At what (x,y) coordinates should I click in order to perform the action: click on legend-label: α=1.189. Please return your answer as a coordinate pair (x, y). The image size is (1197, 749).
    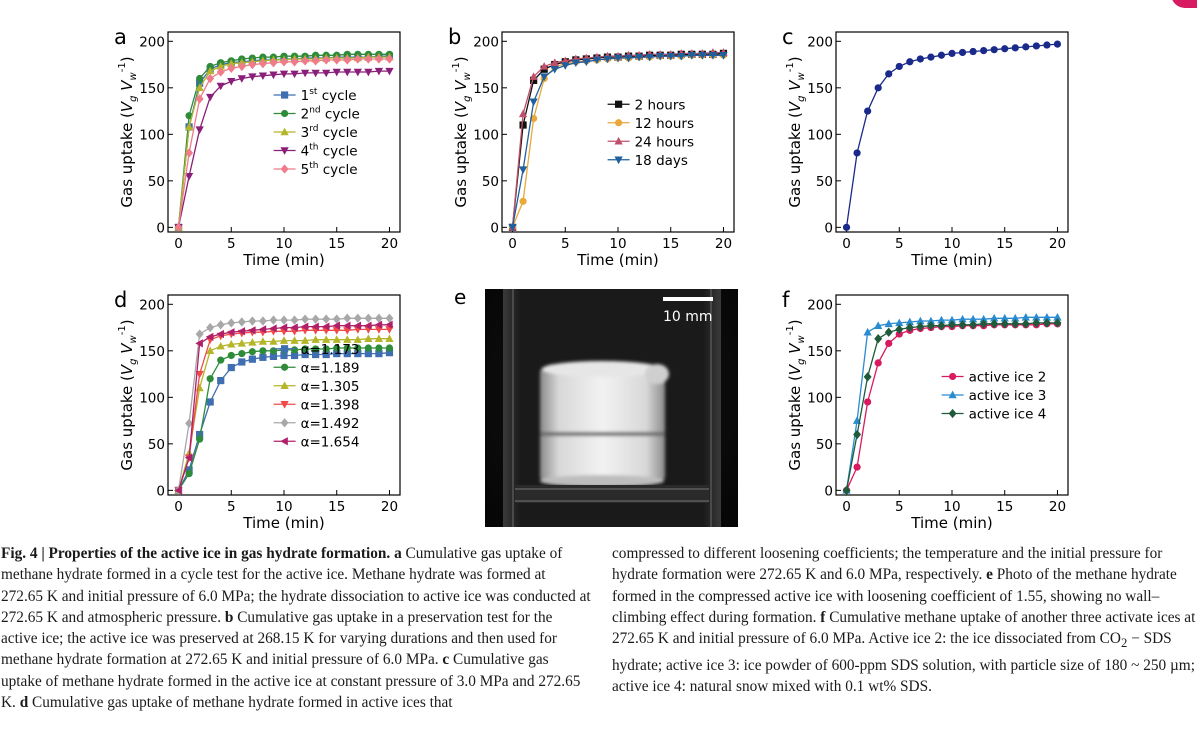
    Looking at the image, I should click on (330, 368).